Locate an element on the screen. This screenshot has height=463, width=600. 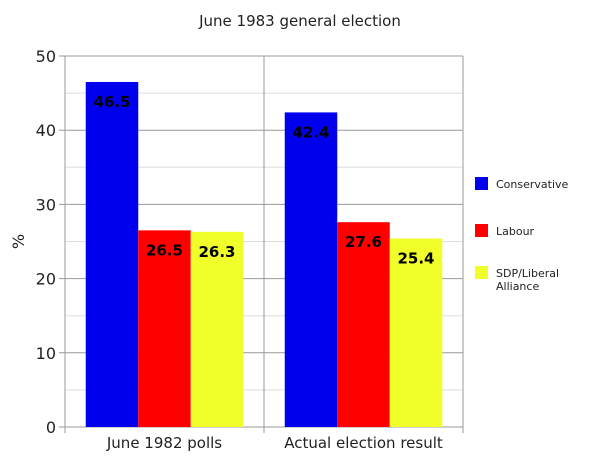
data-label: 42.4 is located at coordinates (310, 132).